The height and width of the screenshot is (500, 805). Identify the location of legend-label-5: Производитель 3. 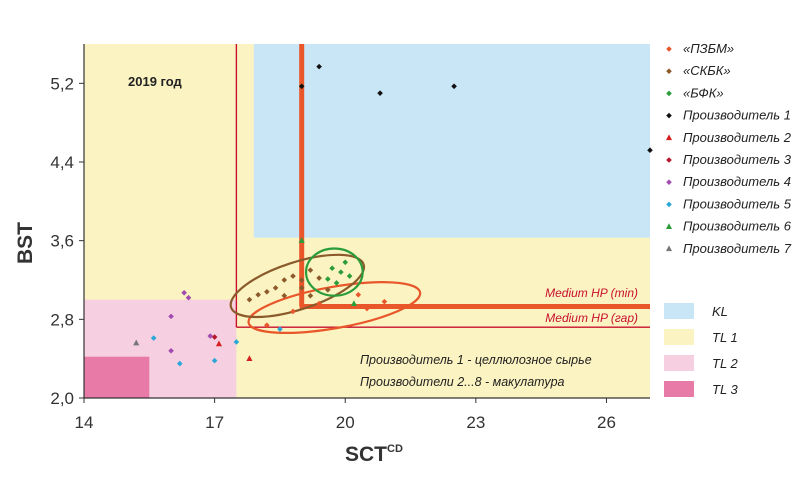
(737, 159).